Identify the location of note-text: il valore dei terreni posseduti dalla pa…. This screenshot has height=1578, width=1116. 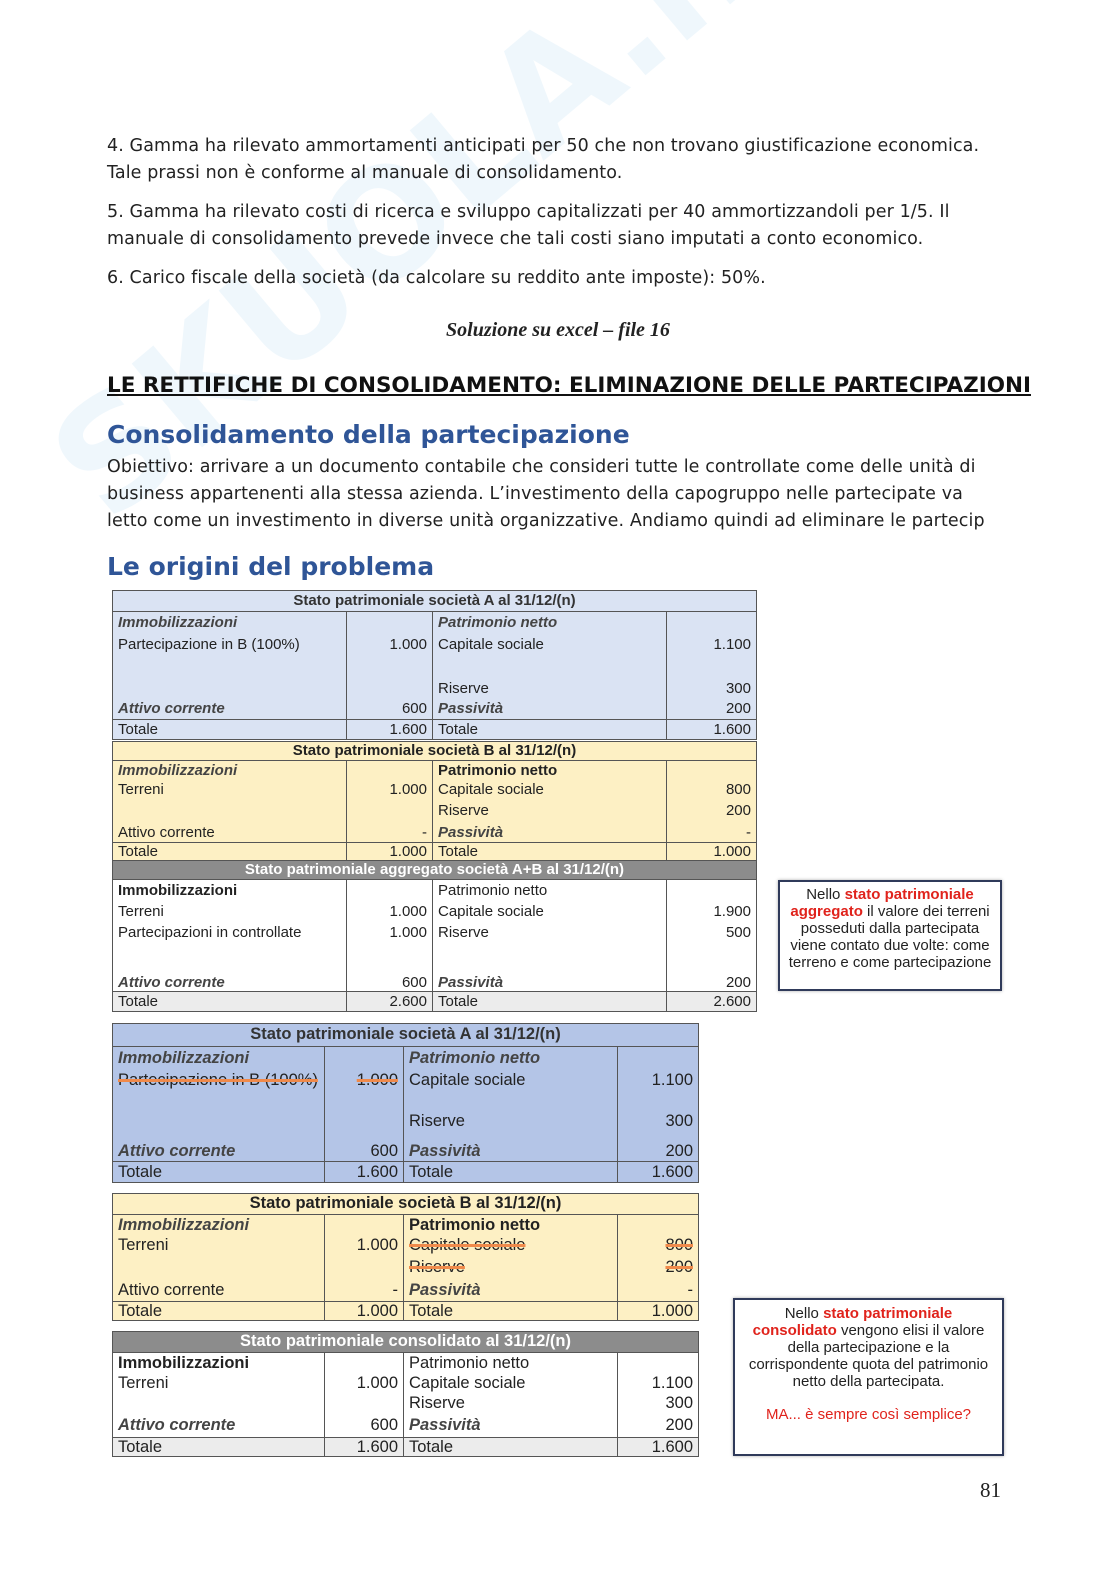
(890, 937).